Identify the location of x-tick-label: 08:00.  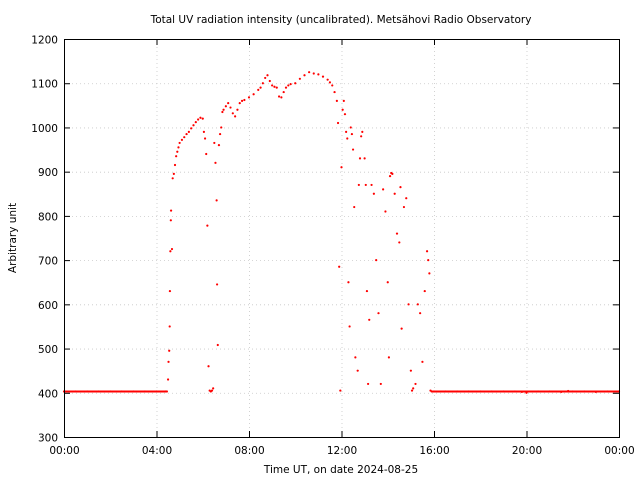
(249, 451).